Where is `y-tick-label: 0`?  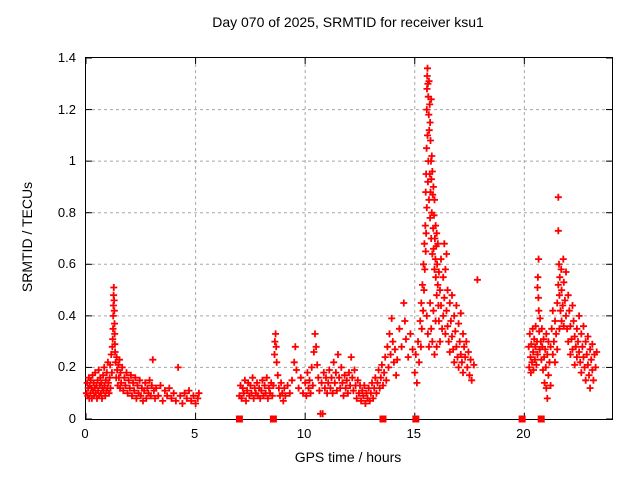
y-tick-label: 0 is located at coordinates (72, 418).